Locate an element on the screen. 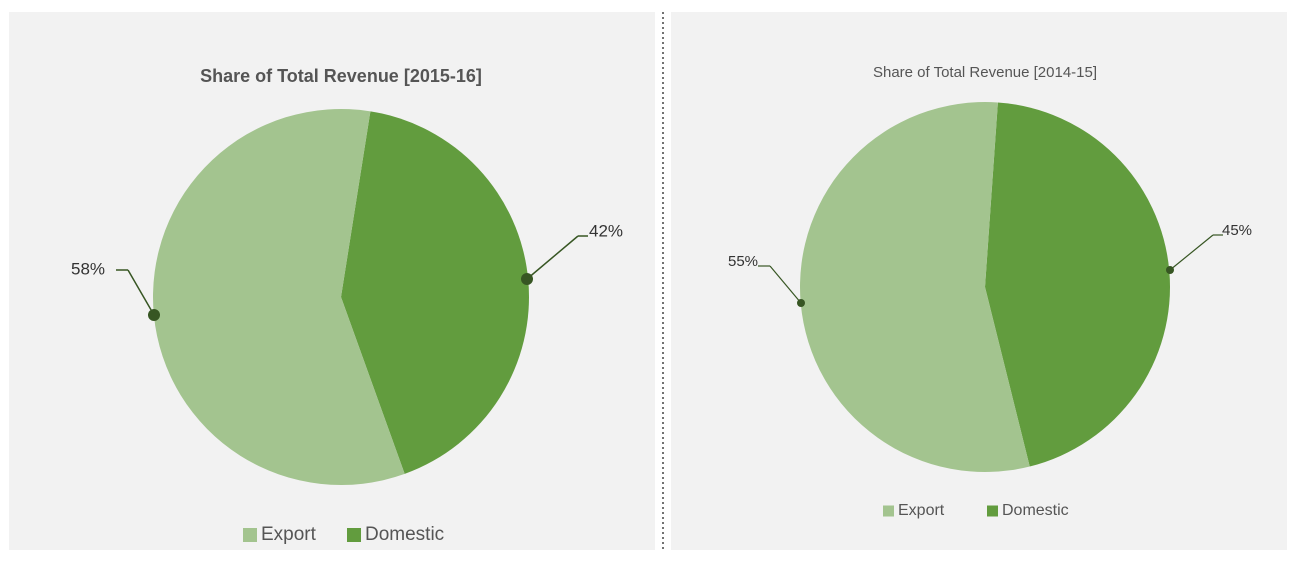 The image size is (1295, 564). data-label: 45% is located at coordinates (1237, 230).